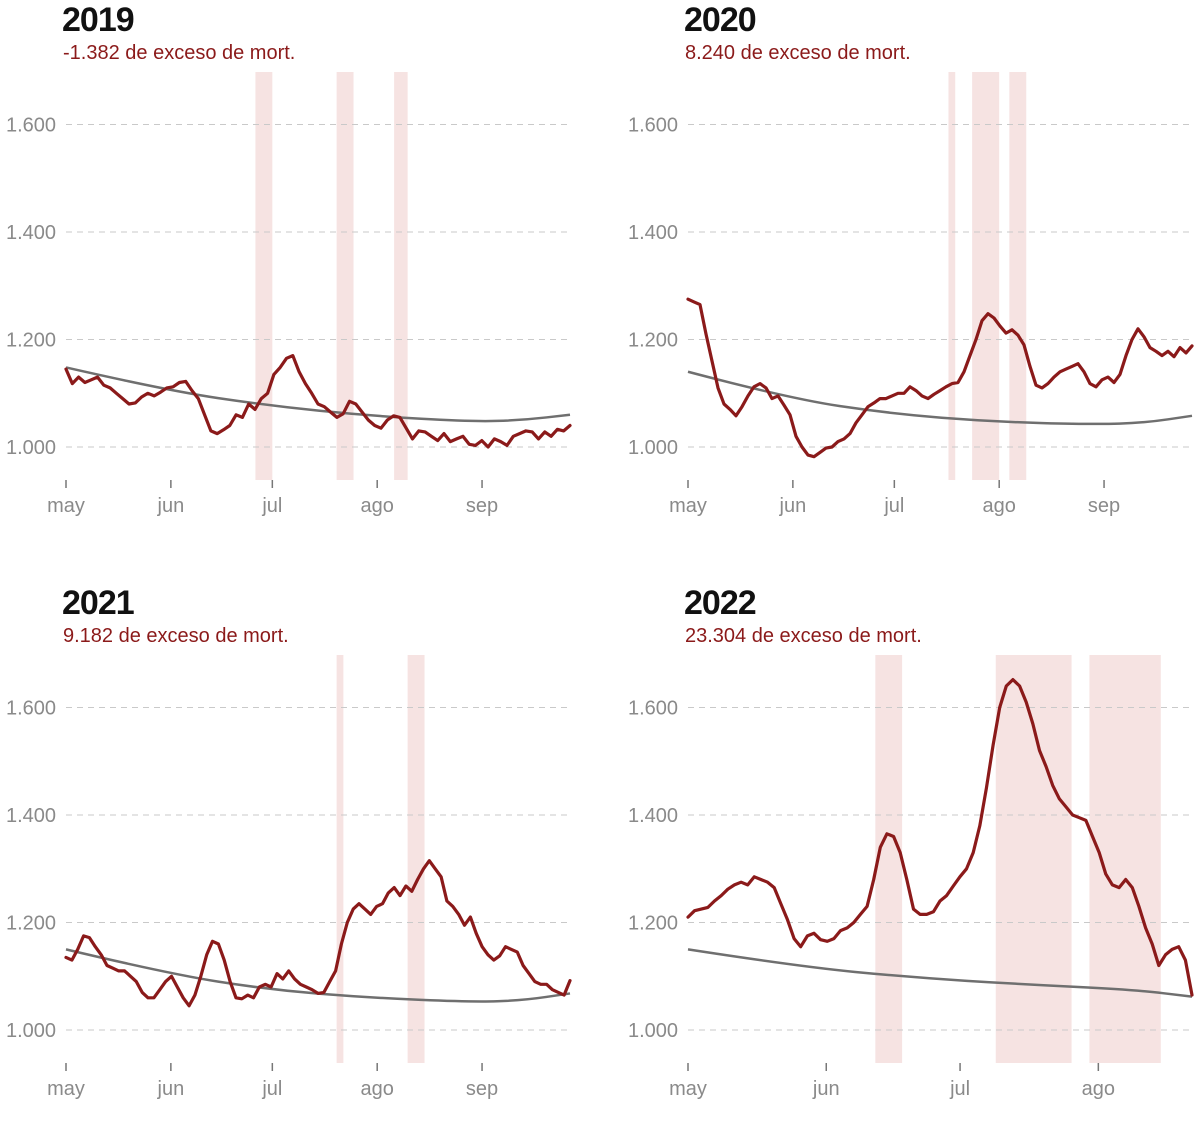  What do you see at coordinates (179, 53) in the screenshot?
I see `chart-subtitle: -1.382 de exceso de mort.` at bounding box center [179, 53].